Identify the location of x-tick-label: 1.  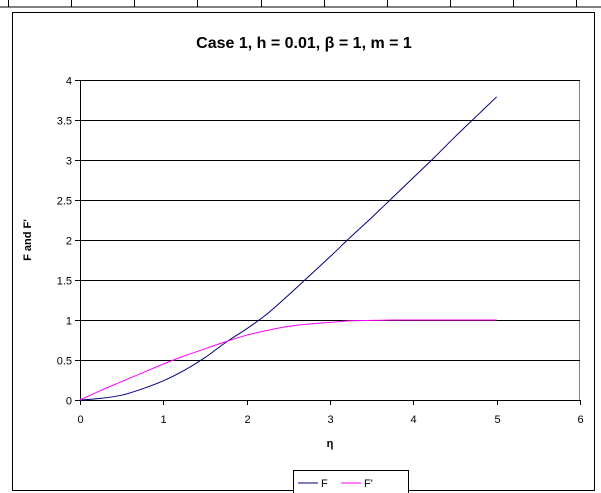
(163, 420).